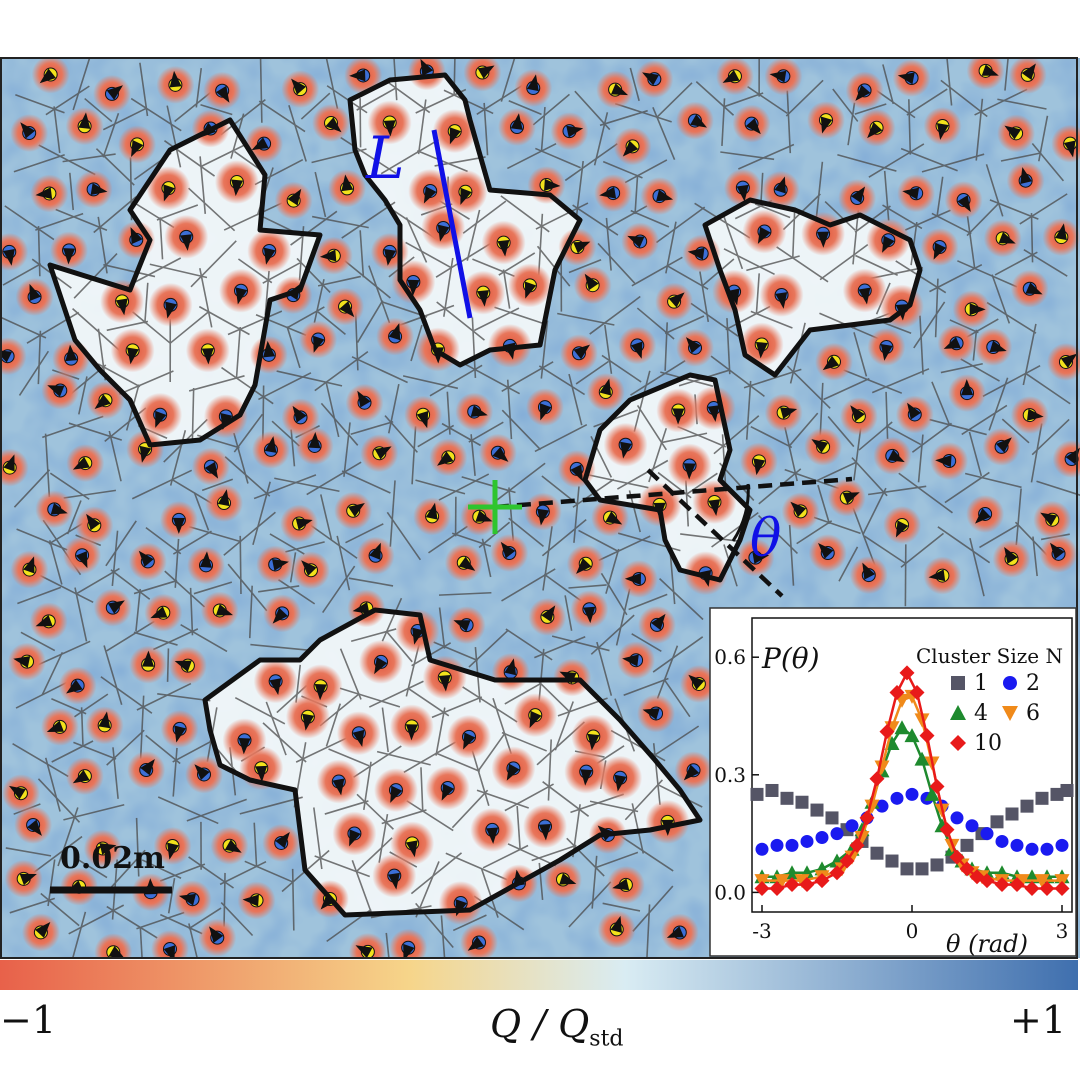 The height and width of the screenshot is (1080, 1080). I want to click on legend-label-10: 10, so click(988, 743).